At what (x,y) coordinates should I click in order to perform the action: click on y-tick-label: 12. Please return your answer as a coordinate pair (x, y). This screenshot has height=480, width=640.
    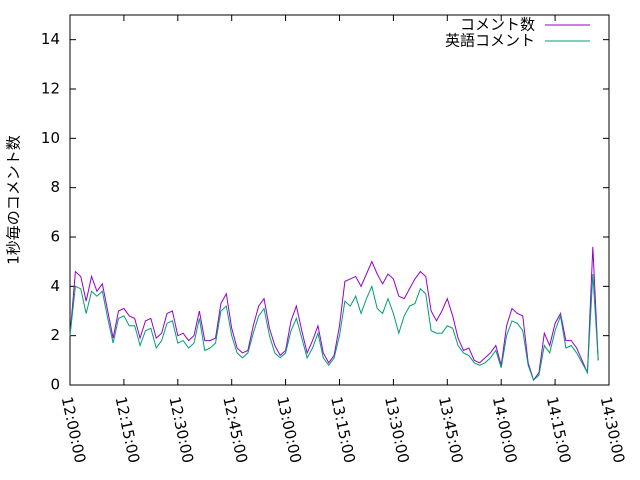
    Looking at the image, I should click on (50, 89).